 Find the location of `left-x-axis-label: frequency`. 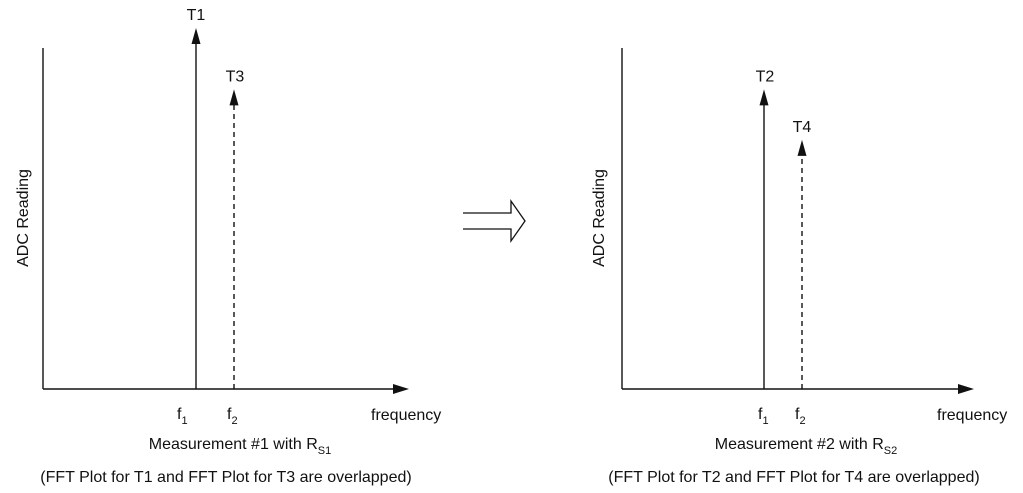

left-x-axis-label: frequency is located at coordinates (406, 415).